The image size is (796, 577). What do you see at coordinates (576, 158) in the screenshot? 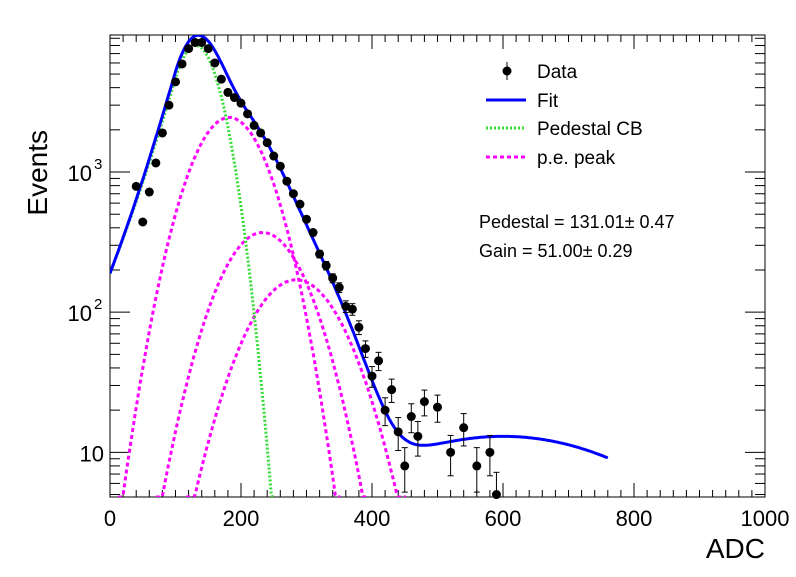
I see `legend-label-pe-peak: p.e. peak` at bounding box center [576, 158].